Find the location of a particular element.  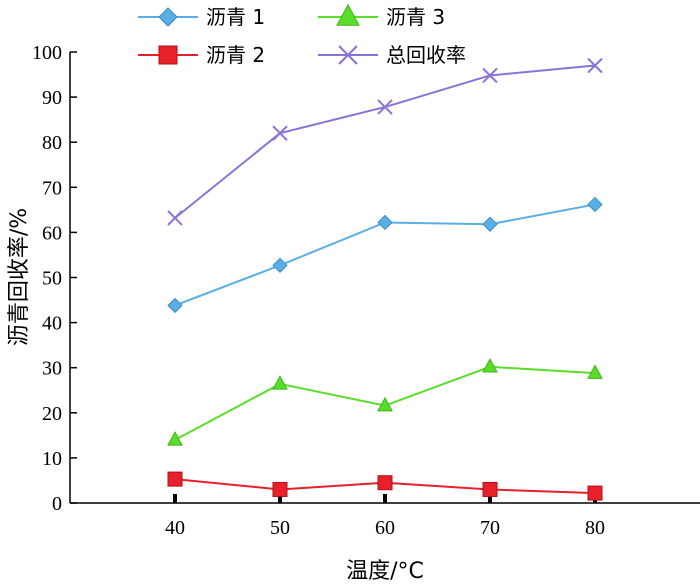

y-tick-label: 50 is located at coordinates (52, 279).